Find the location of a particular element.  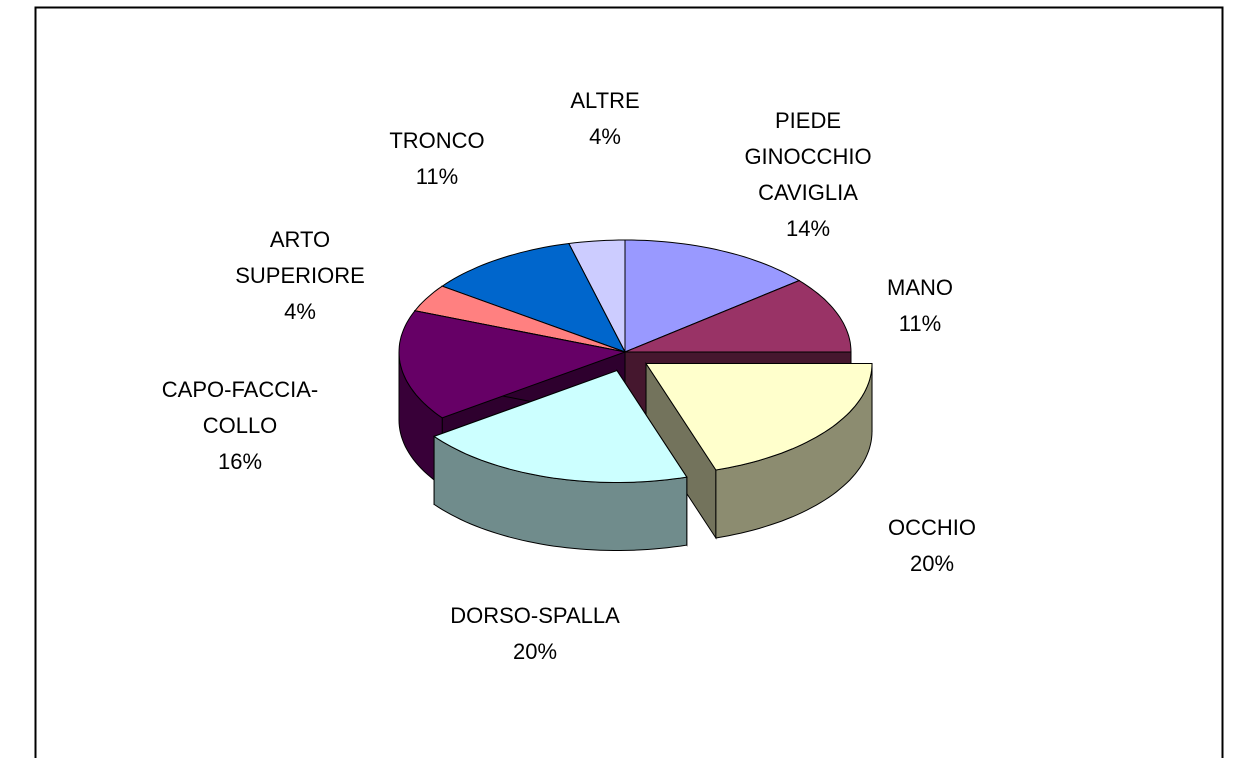

slice-label: OCCHIO 20% is located at coordinates (932, 546).